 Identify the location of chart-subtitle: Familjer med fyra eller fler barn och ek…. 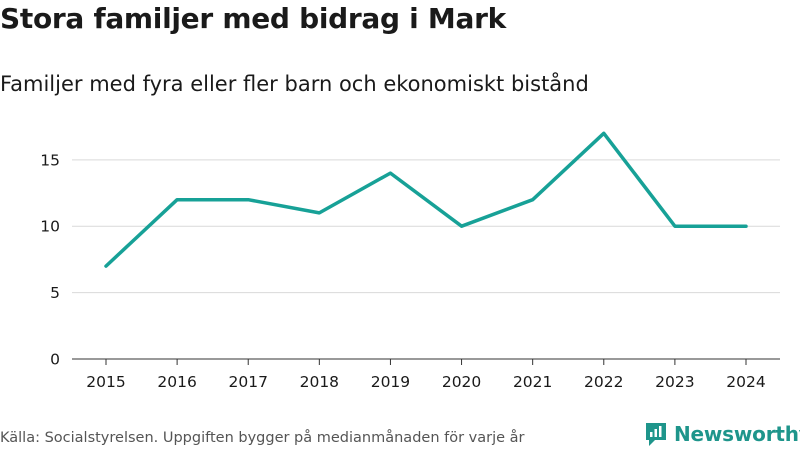
(294, 84).